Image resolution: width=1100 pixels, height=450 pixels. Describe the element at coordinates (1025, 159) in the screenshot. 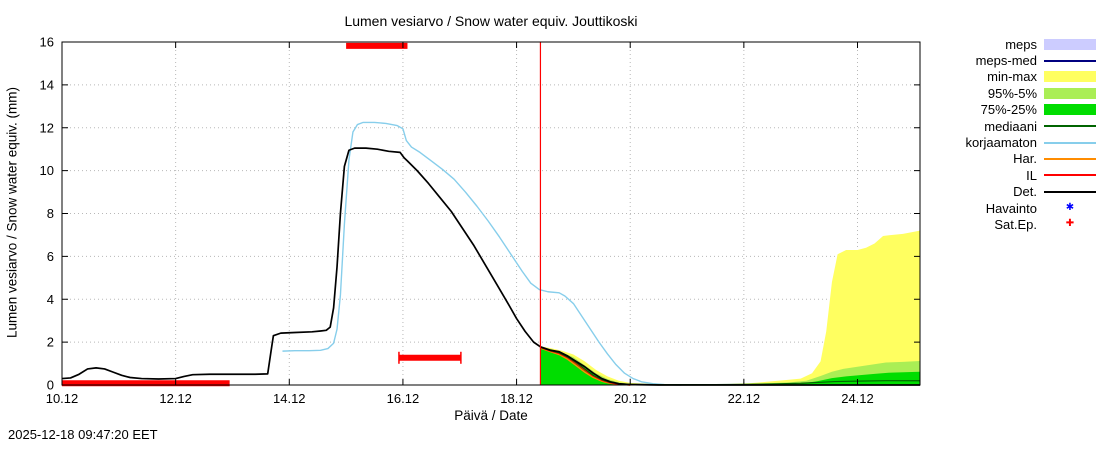

I see `legend-label: Har.` at that location.